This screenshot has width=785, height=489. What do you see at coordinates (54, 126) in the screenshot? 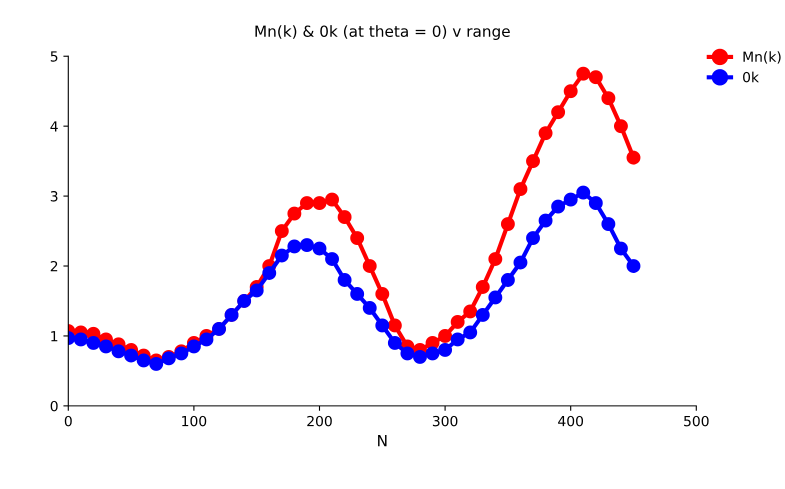
I see `y-tick-label: 4` at bounding box center [54, 126].